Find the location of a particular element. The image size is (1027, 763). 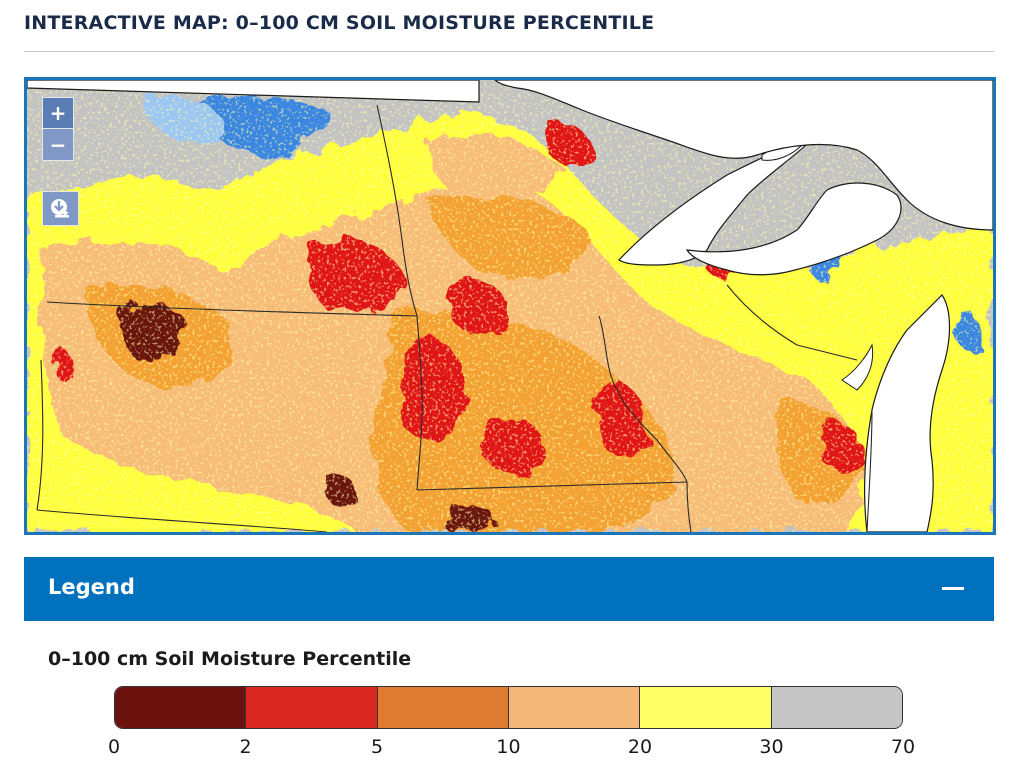

zoom-in-button: + is located at coordinates (58, 113).